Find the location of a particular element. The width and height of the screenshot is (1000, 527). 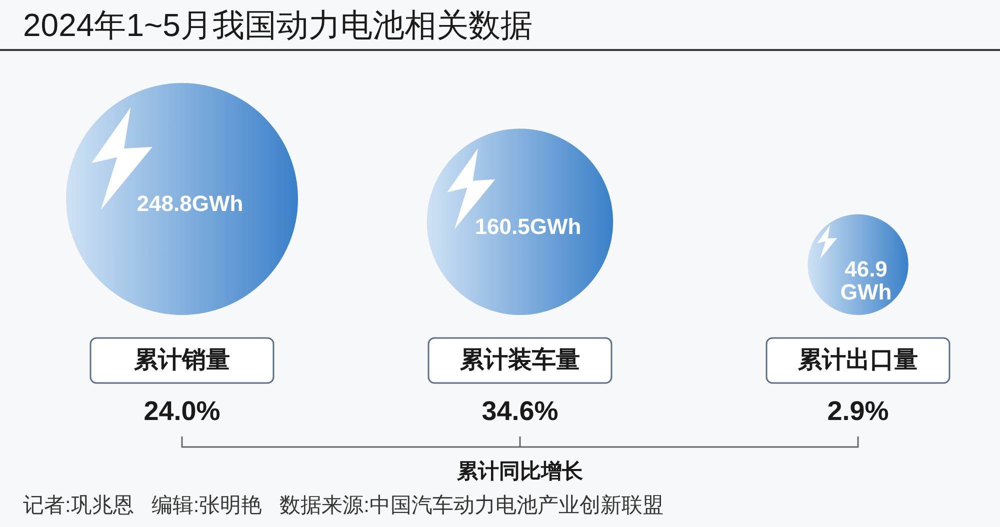

text: 2024年1~5月我国动力电池相关数据 is located at coordinates (277, 25).